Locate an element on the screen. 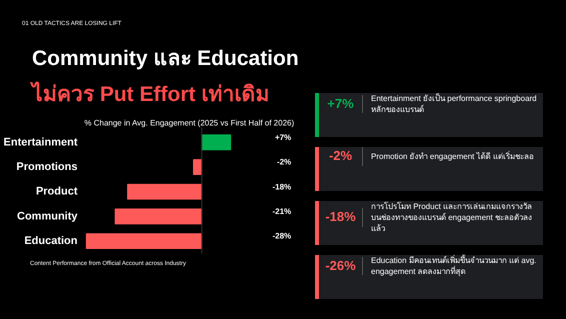 This screenshot has width=566, height=319. text: การโปรโมท Product และการเล่นเกมแจกรางวัล บนช่องทางของแบรนด์ engagement ชะลอตัวลงแล้ว is located at coordinates (452, 217).